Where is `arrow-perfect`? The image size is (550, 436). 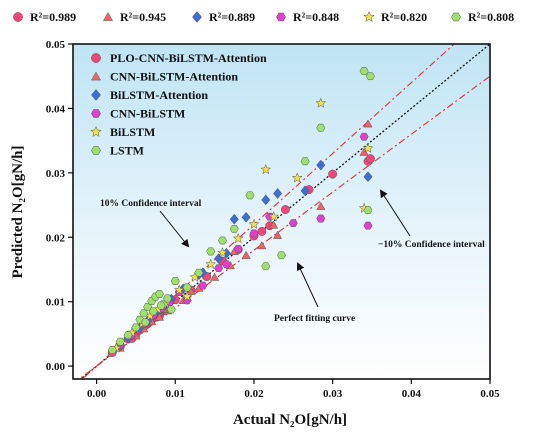 arrow-perfect is located at coordinates (307, 285).